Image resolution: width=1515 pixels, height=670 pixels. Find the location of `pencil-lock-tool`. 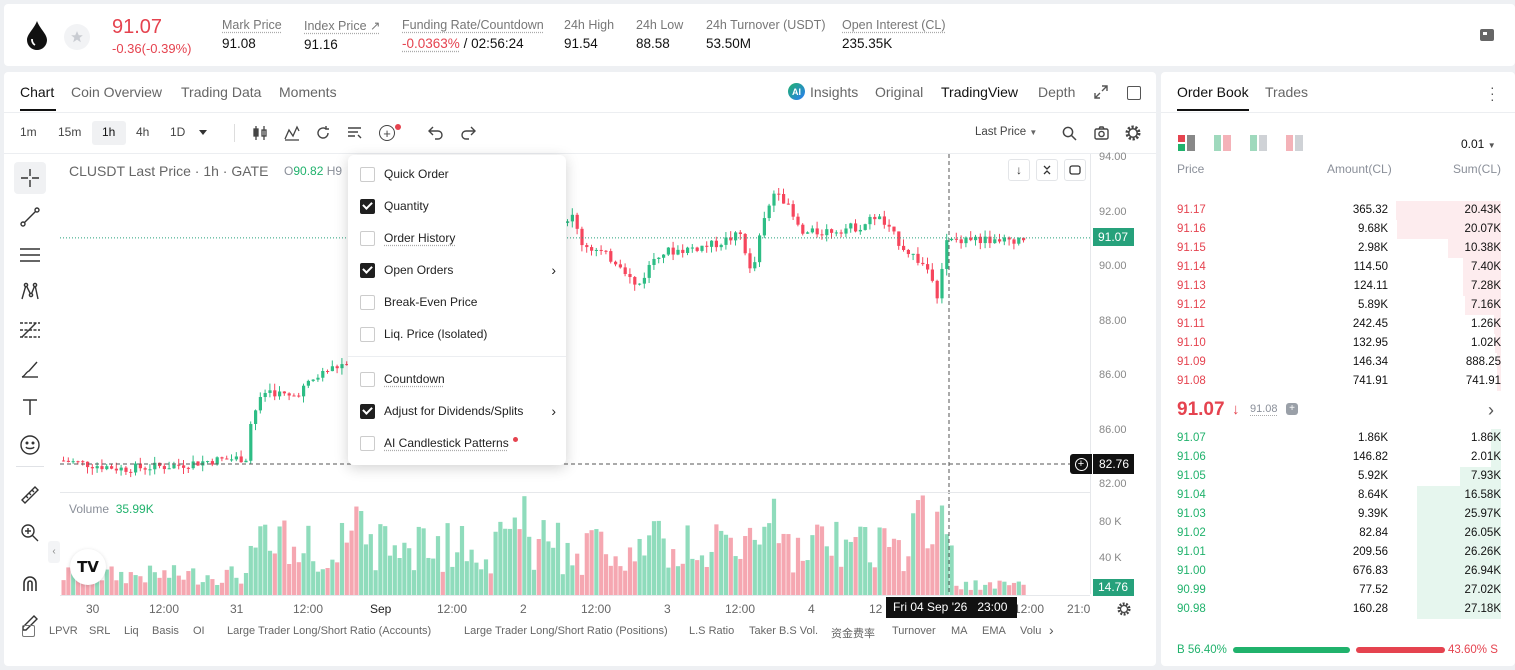

pencil-lock-tool is located at coordinates (30, 622).